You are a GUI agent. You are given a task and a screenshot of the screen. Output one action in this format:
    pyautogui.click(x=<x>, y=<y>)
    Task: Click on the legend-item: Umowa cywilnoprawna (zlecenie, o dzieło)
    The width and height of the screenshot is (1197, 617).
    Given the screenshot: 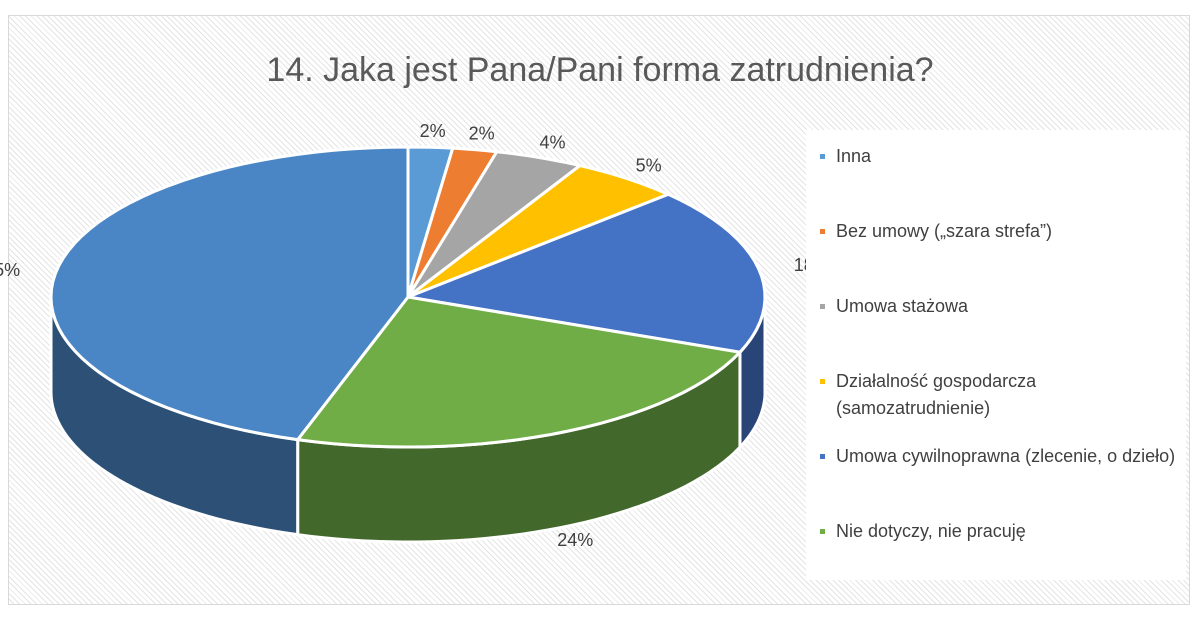 What is the action you would take?
    pyautogui.click(x=1002, y=456)
    